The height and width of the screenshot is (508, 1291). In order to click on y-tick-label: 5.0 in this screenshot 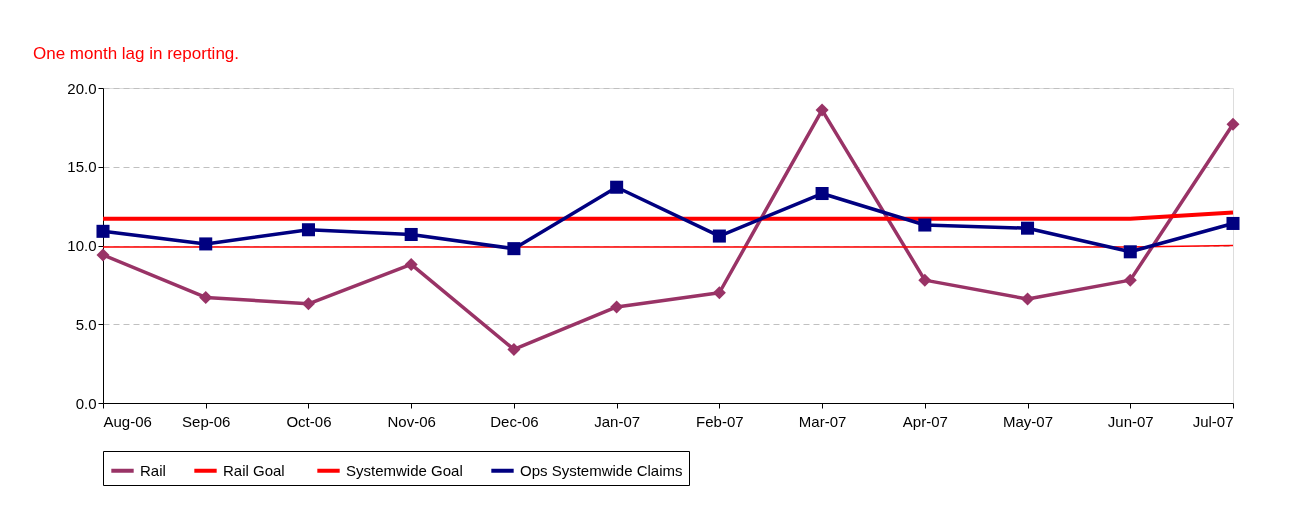, I will do `click(86, 324)`.